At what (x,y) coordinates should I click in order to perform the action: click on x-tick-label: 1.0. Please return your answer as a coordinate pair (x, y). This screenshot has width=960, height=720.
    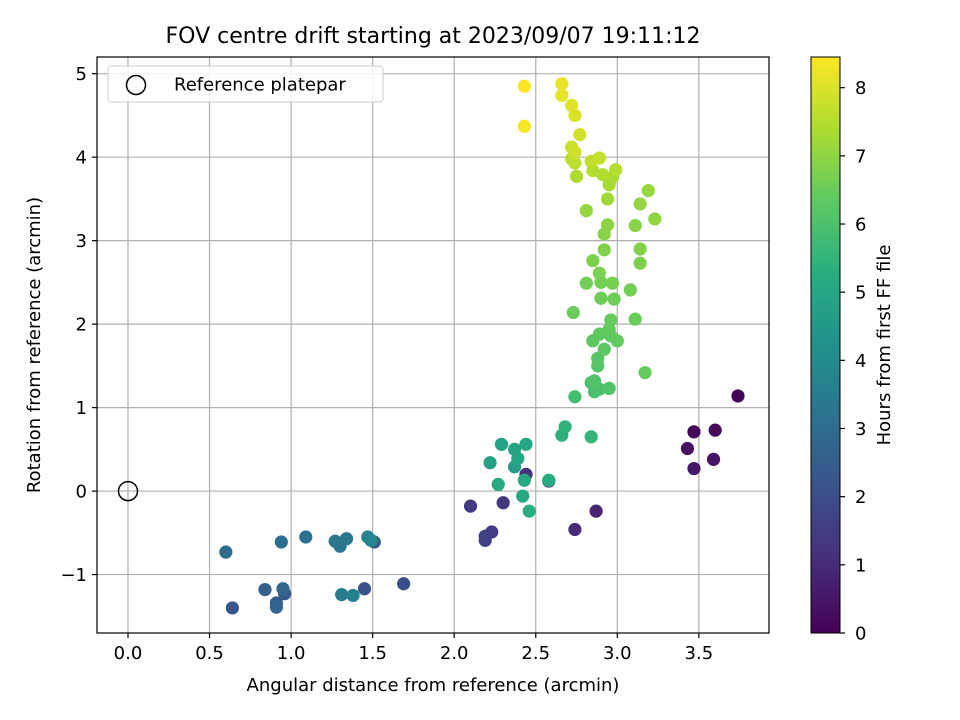
    Looking at the image, I should click on (291, 653).